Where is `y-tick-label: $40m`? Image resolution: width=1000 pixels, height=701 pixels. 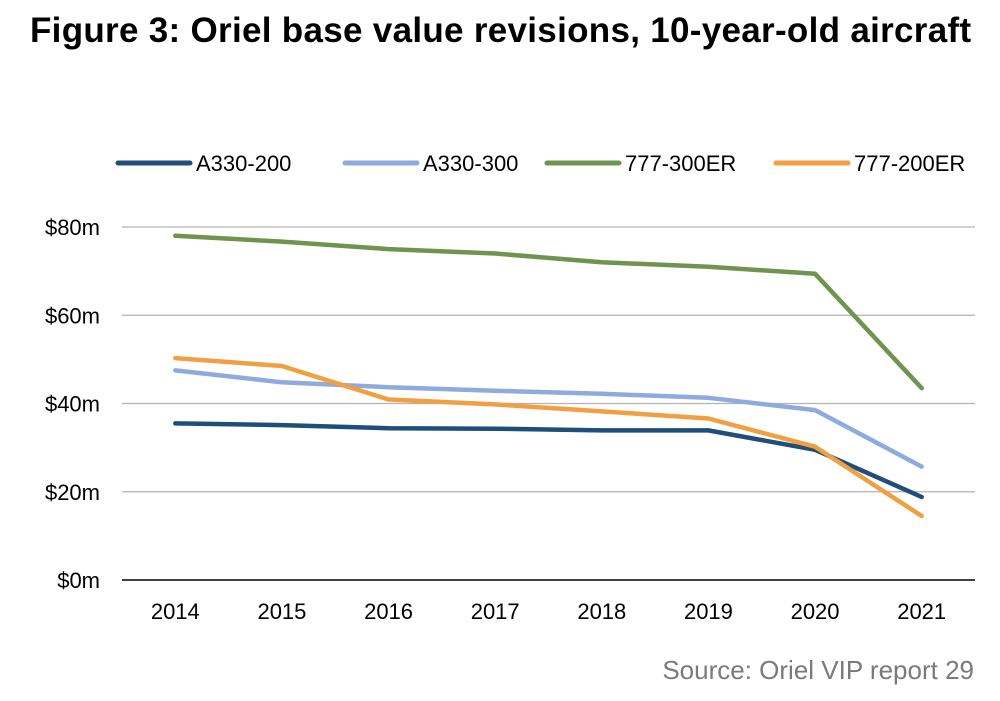 y-tick-label: $40m is located at coordinates (72, 404).